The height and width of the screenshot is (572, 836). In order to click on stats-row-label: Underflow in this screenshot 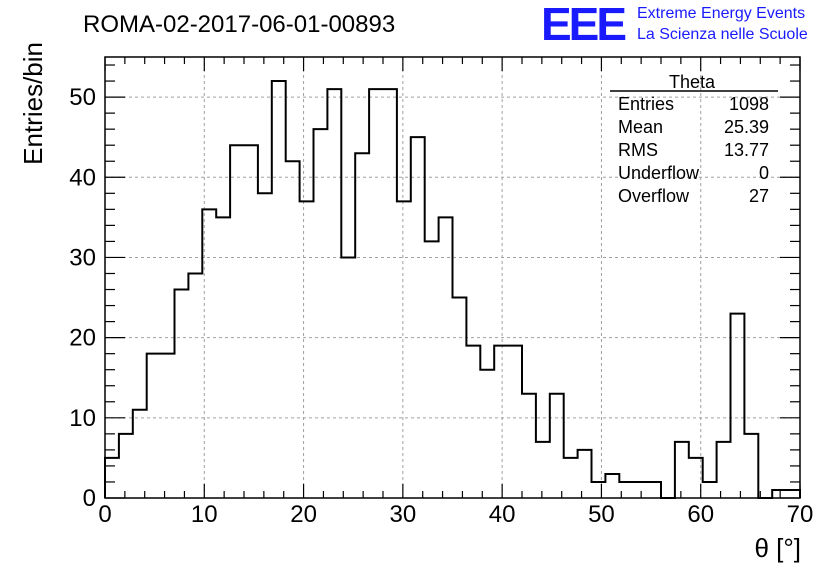, I will do `click(659, 173)`.